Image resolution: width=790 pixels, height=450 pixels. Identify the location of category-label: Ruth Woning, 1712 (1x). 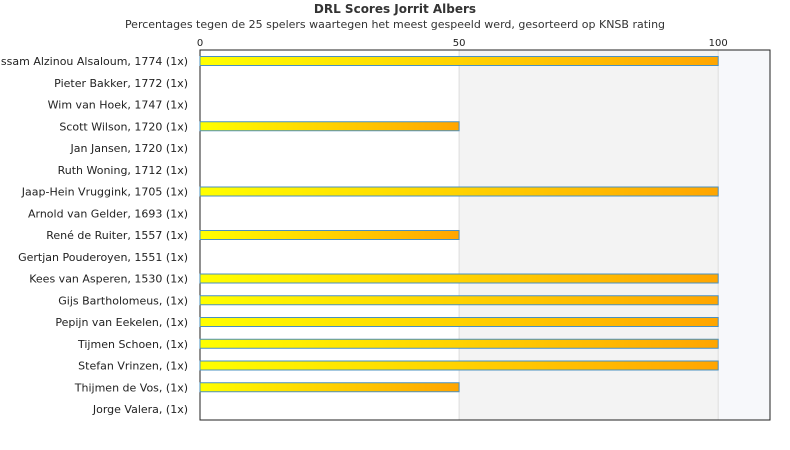
(123, 170).